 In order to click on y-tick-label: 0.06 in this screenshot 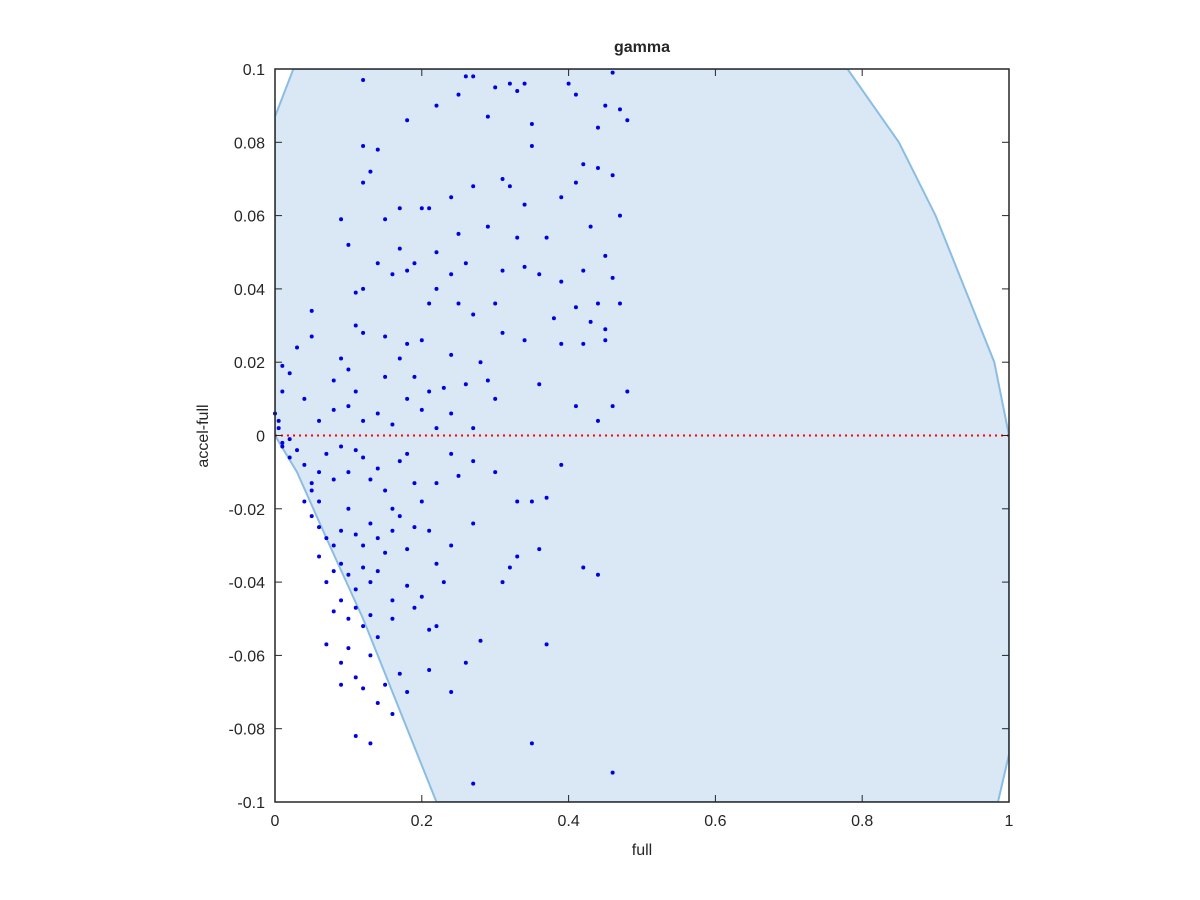, I will do `click(249, 217)`.